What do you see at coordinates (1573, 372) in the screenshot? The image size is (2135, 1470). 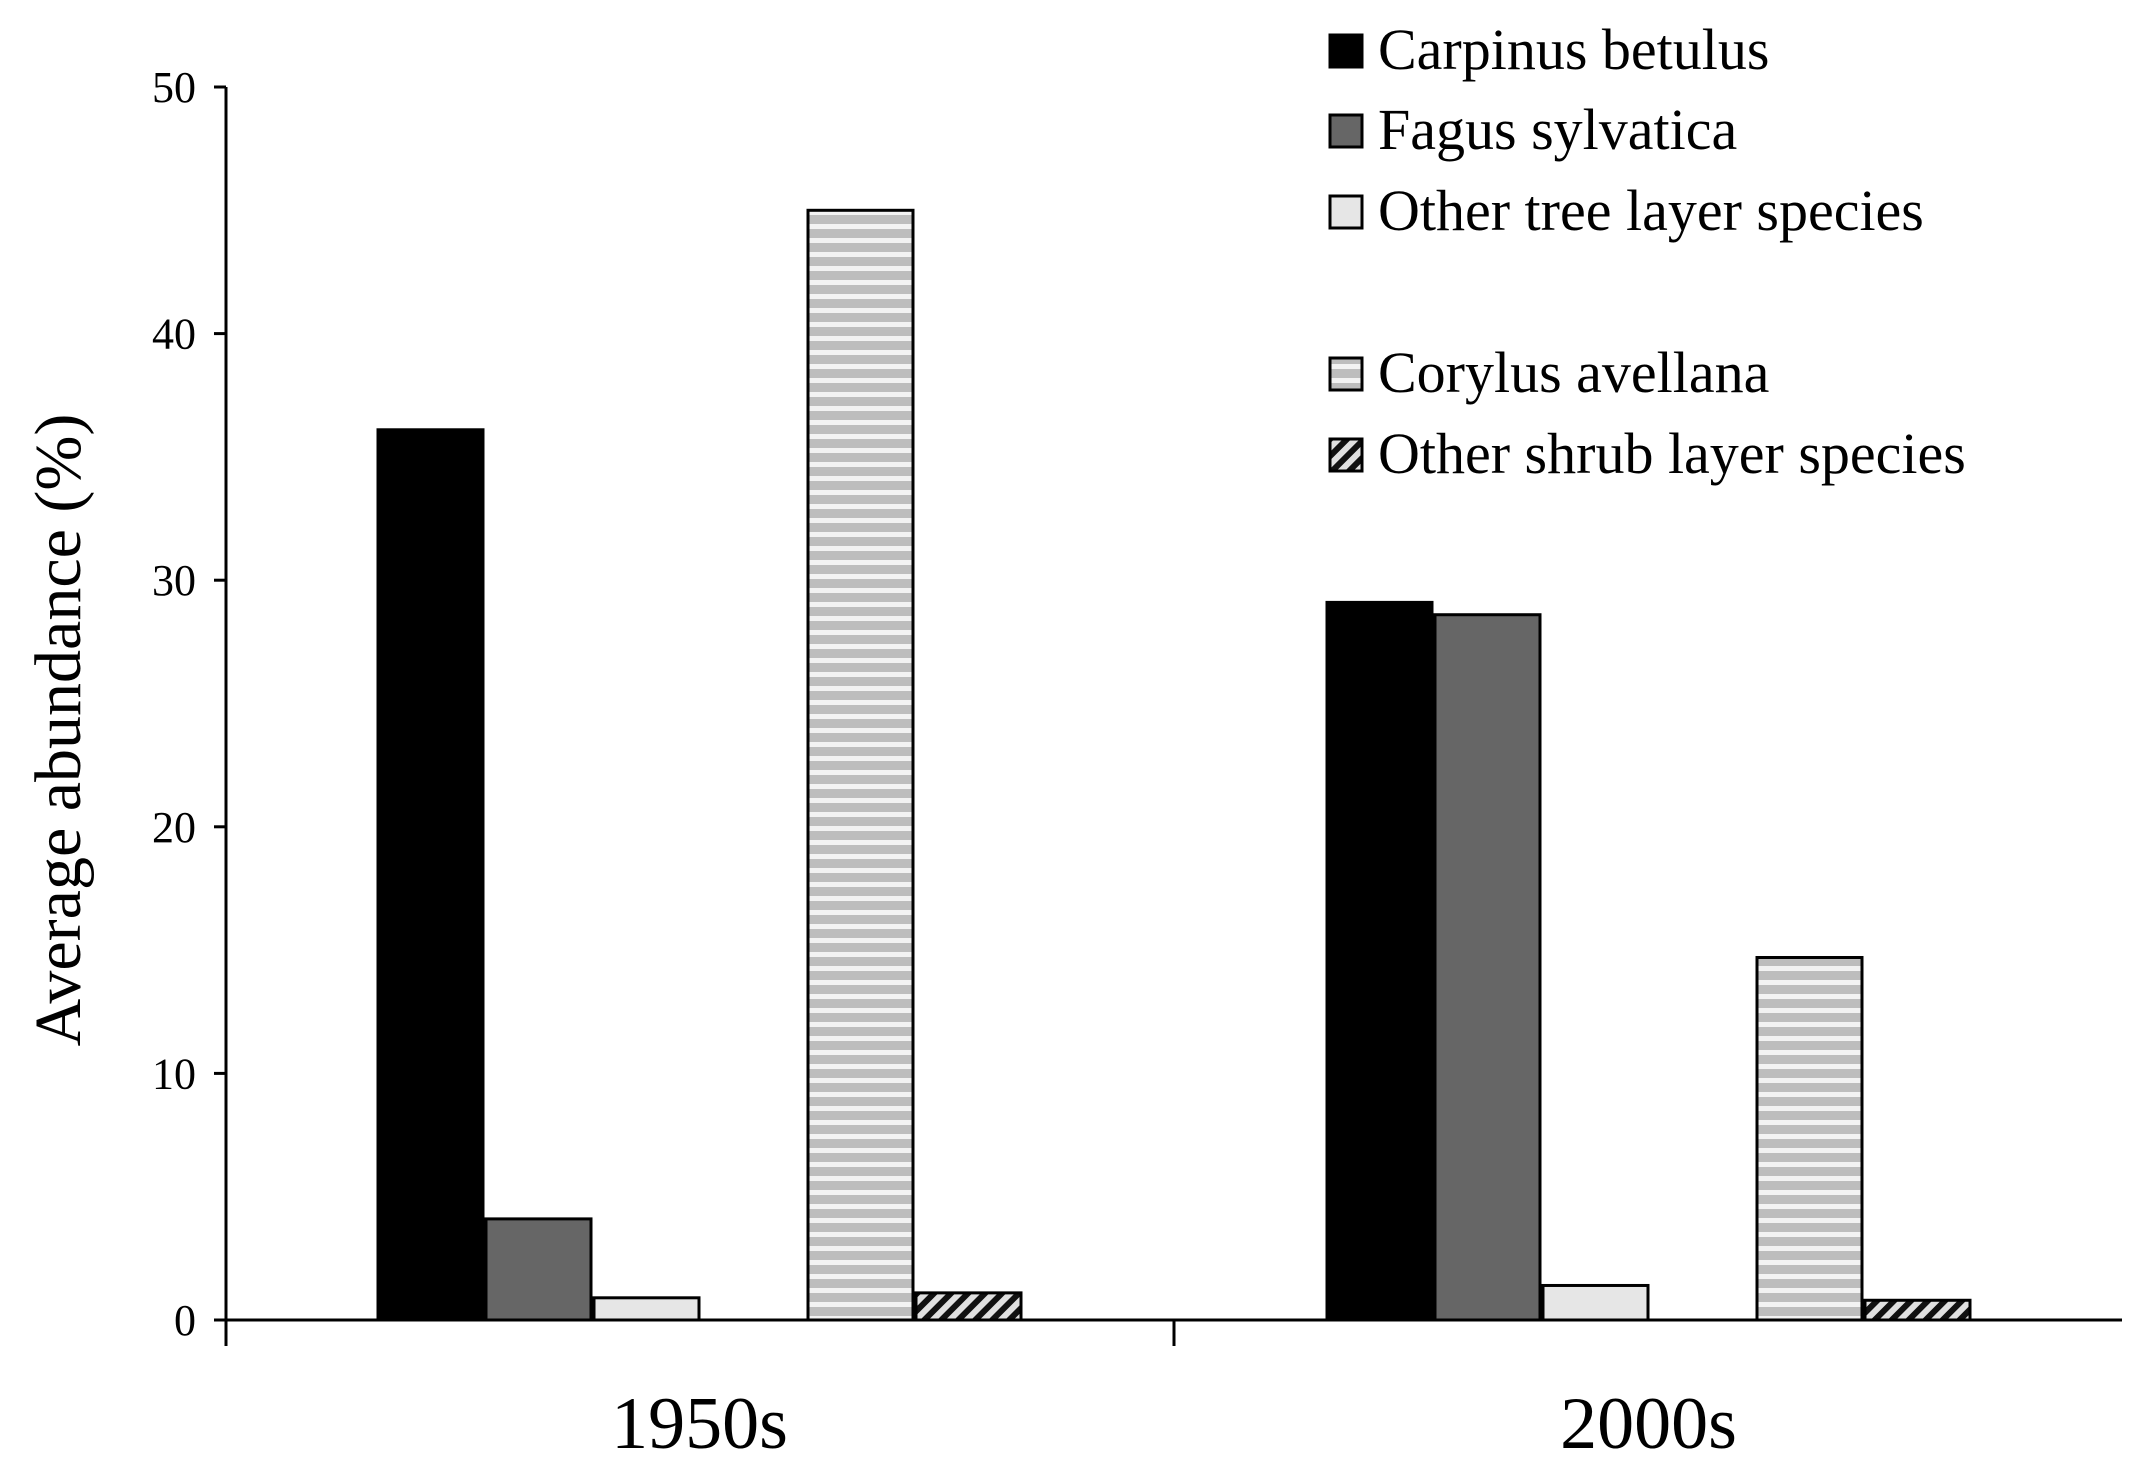 I see `legend-label: Corylus avellana` at bounding box center [1573, 372].